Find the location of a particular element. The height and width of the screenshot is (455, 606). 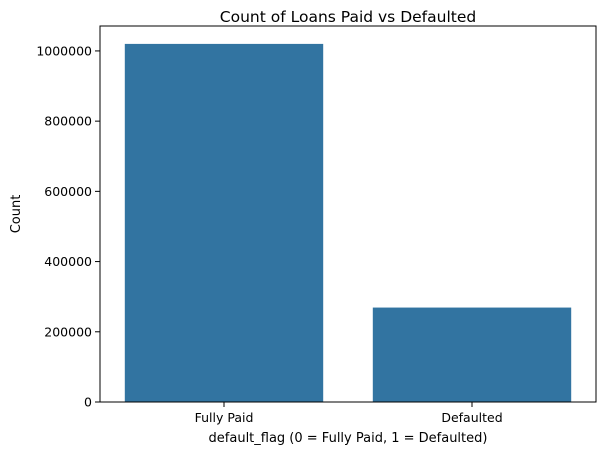

y-tick-label: 200000 is located at coordinates (68, 331).